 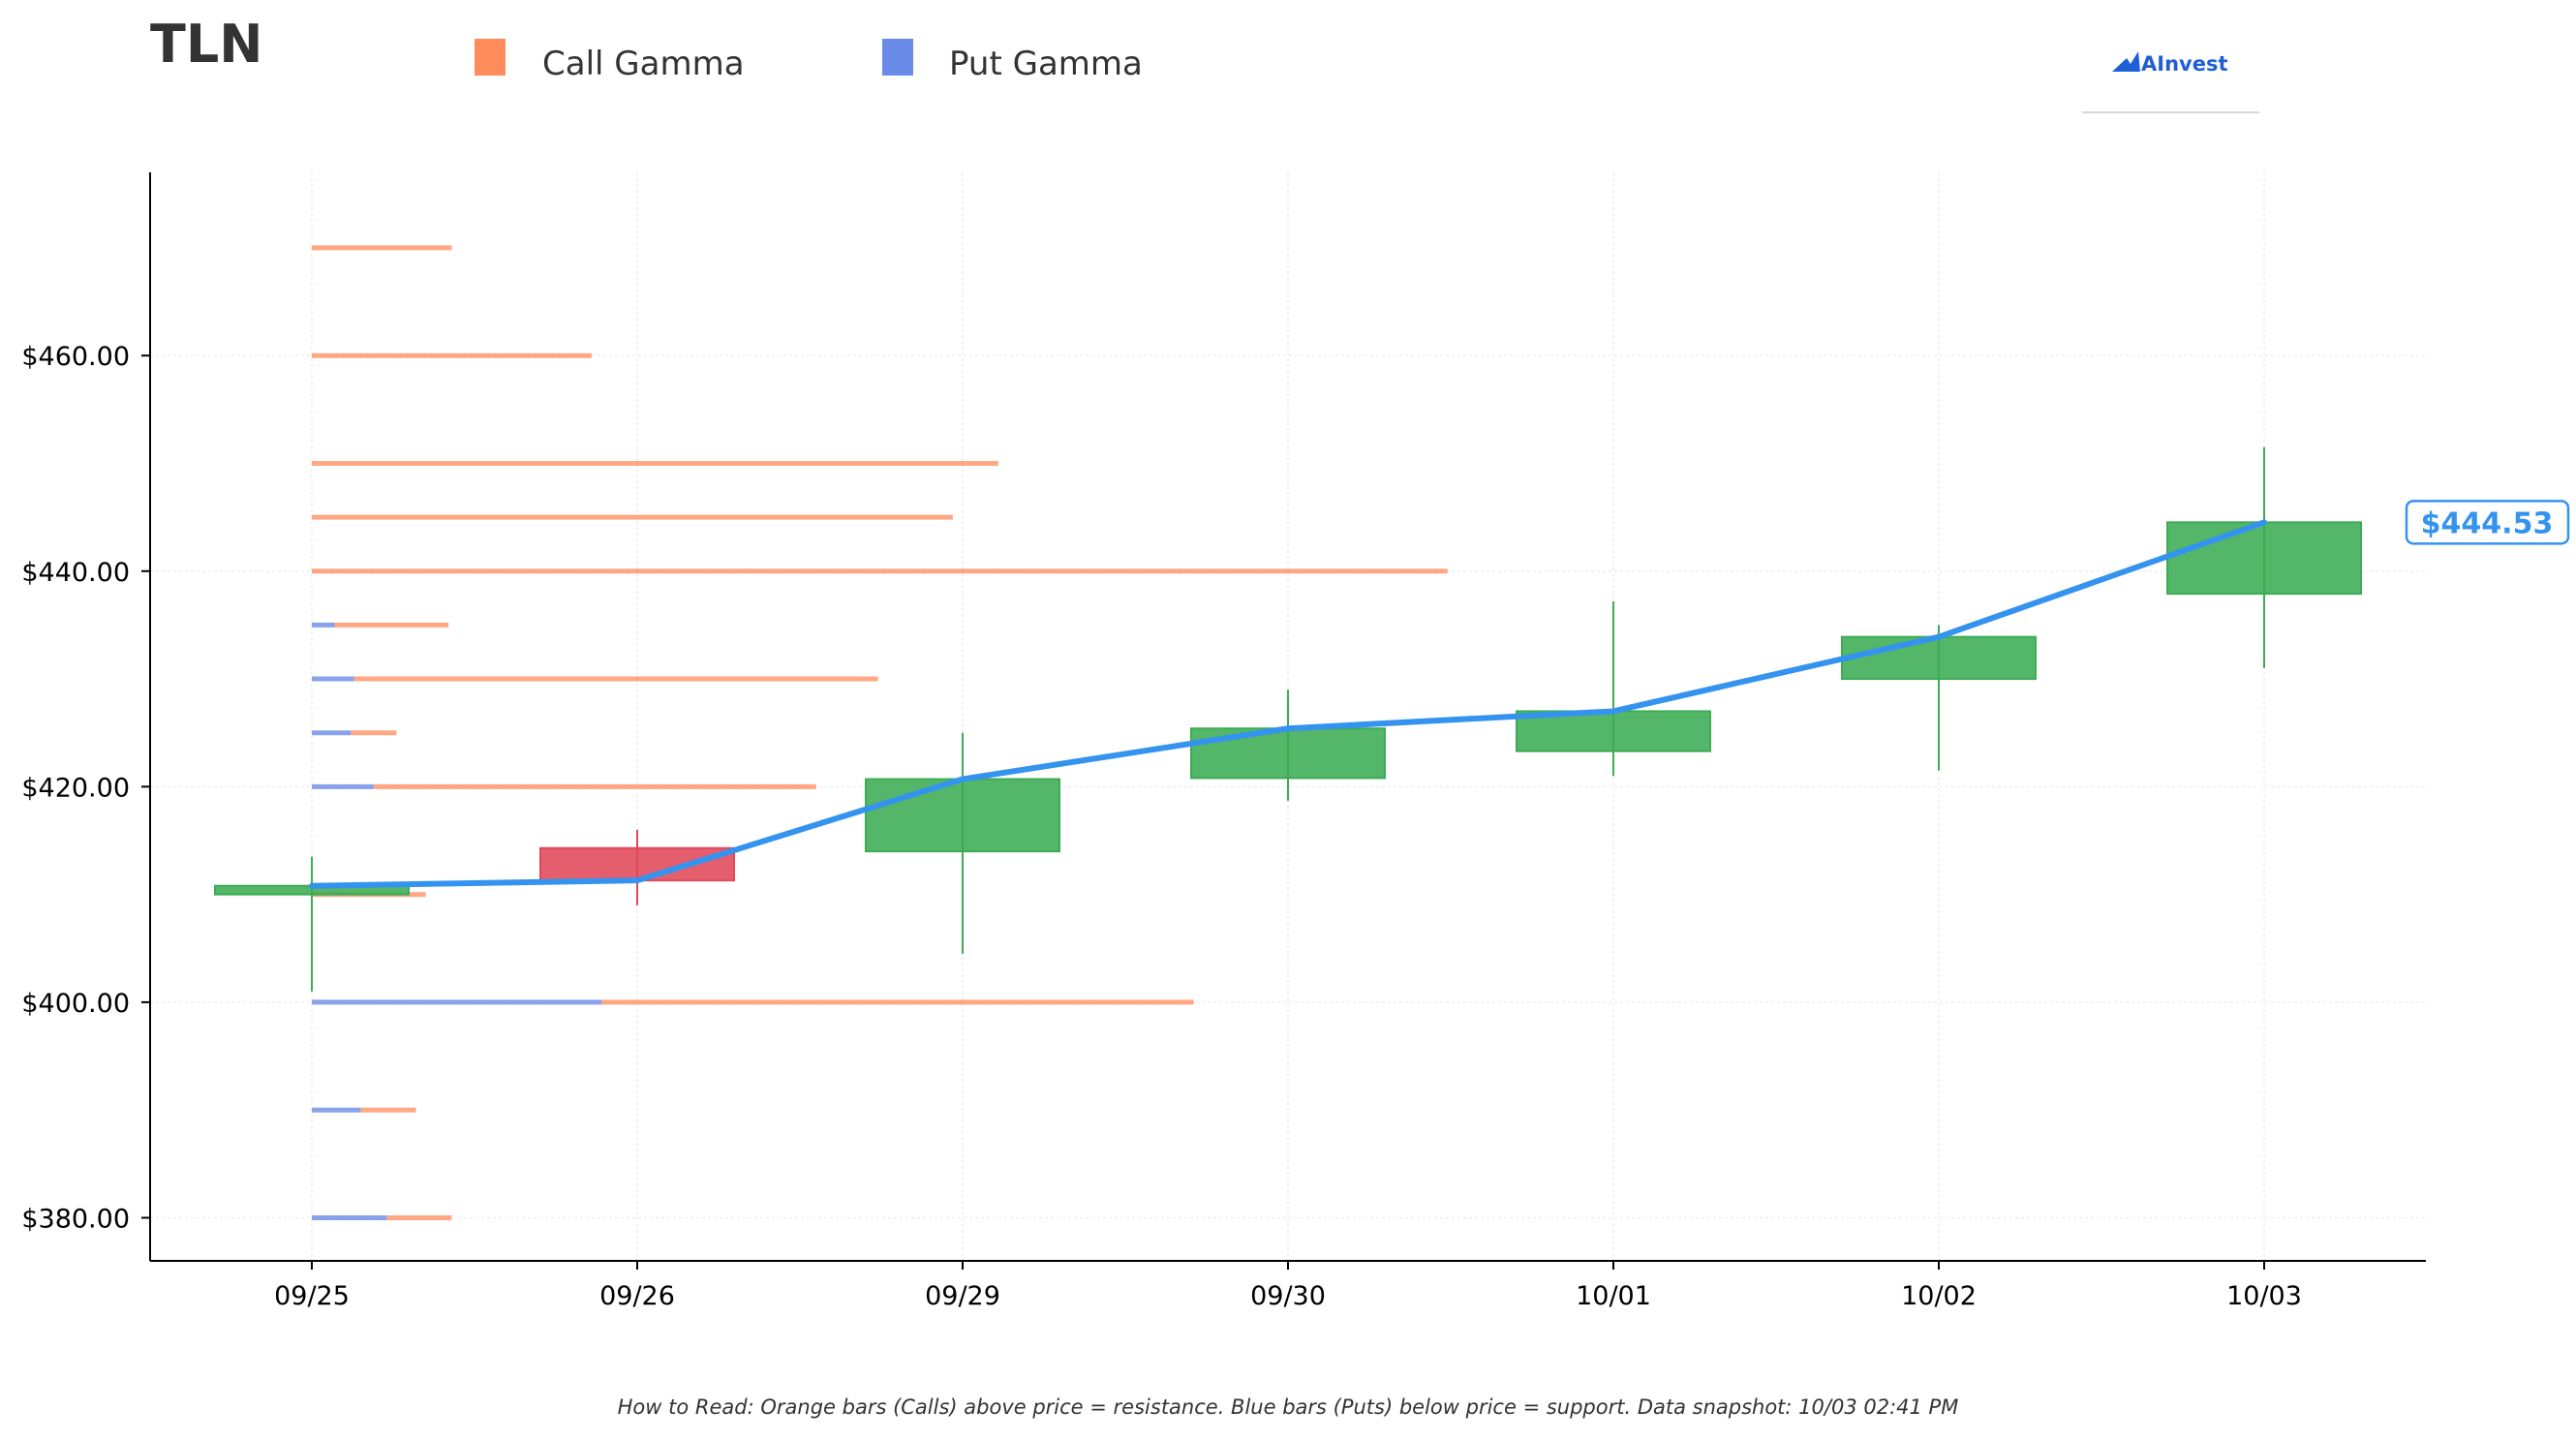 What do you see at coordinates (637, 1296) in the screenshot?
I see `x-tick-label: 09/26` at bounding box center [637, 1296].